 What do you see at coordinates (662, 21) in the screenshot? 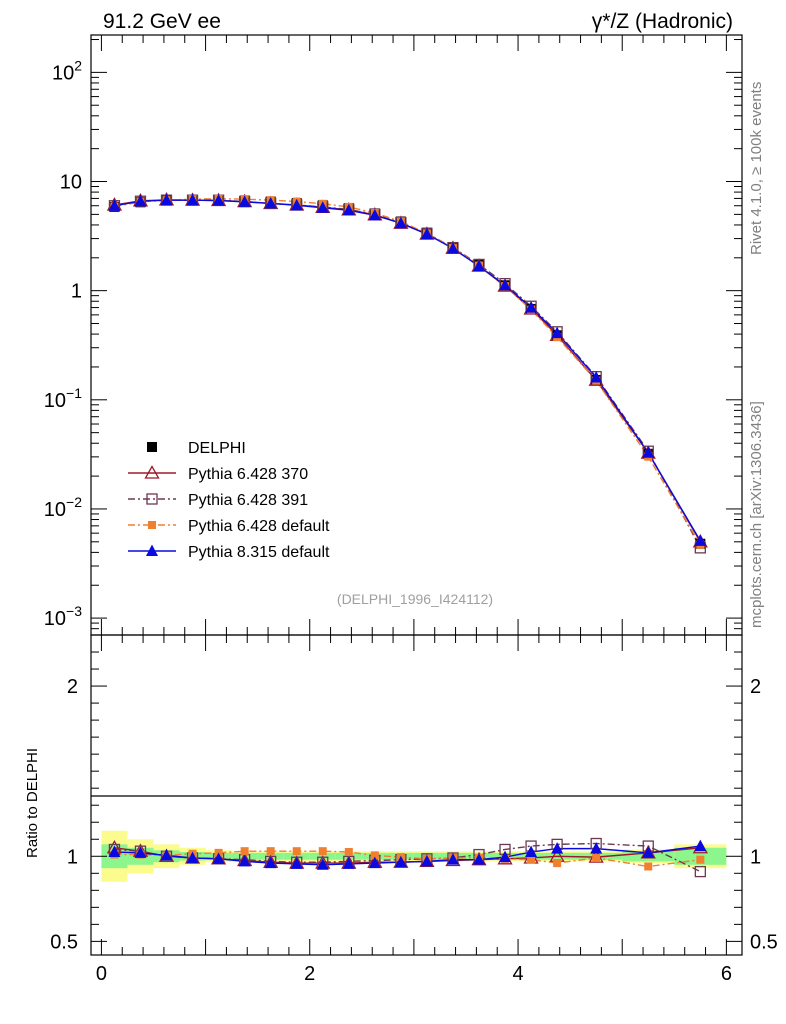
I see `header-right-title: γ*/Z (Hadronic)` at bounding box center [662, 21].